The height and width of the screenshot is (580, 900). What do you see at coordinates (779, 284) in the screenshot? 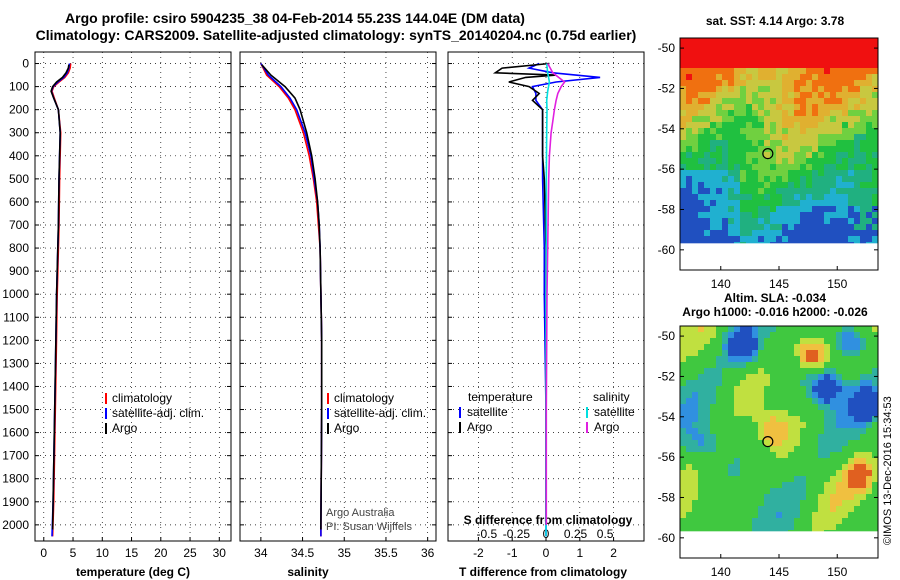
I see `sst_map-xtick-label: 145` at bounding box center [779, 284].